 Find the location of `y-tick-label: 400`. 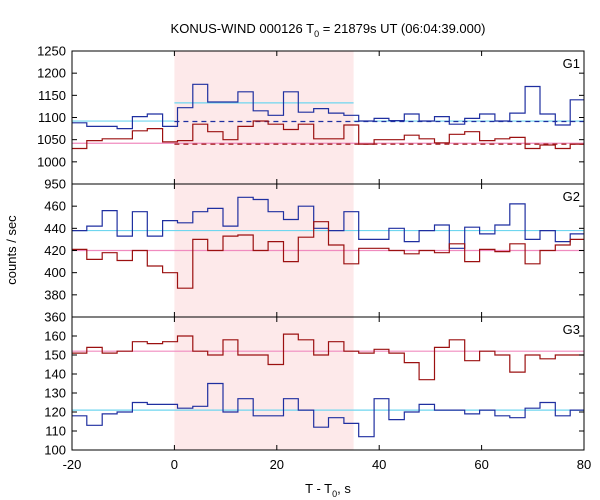

y-tick-label: 400 is located at coordinates (55, 272).